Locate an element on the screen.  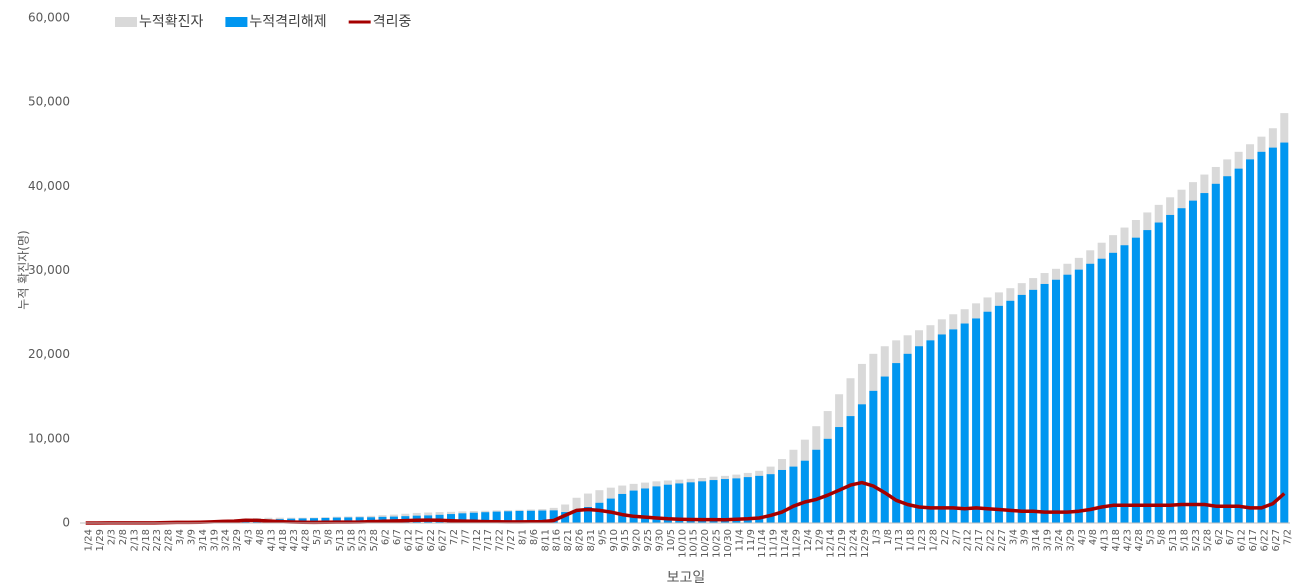
x-tick-label: 4/3 is located at coordinates (249, 537).